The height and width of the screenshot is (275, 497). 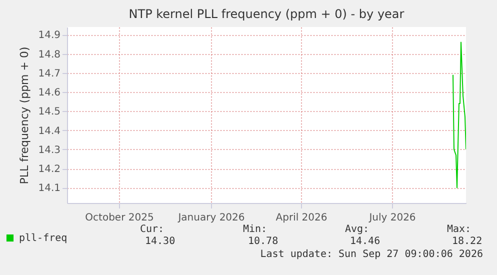 I want to click on x-tick-label: July 2026, so click(x=392, y=218).